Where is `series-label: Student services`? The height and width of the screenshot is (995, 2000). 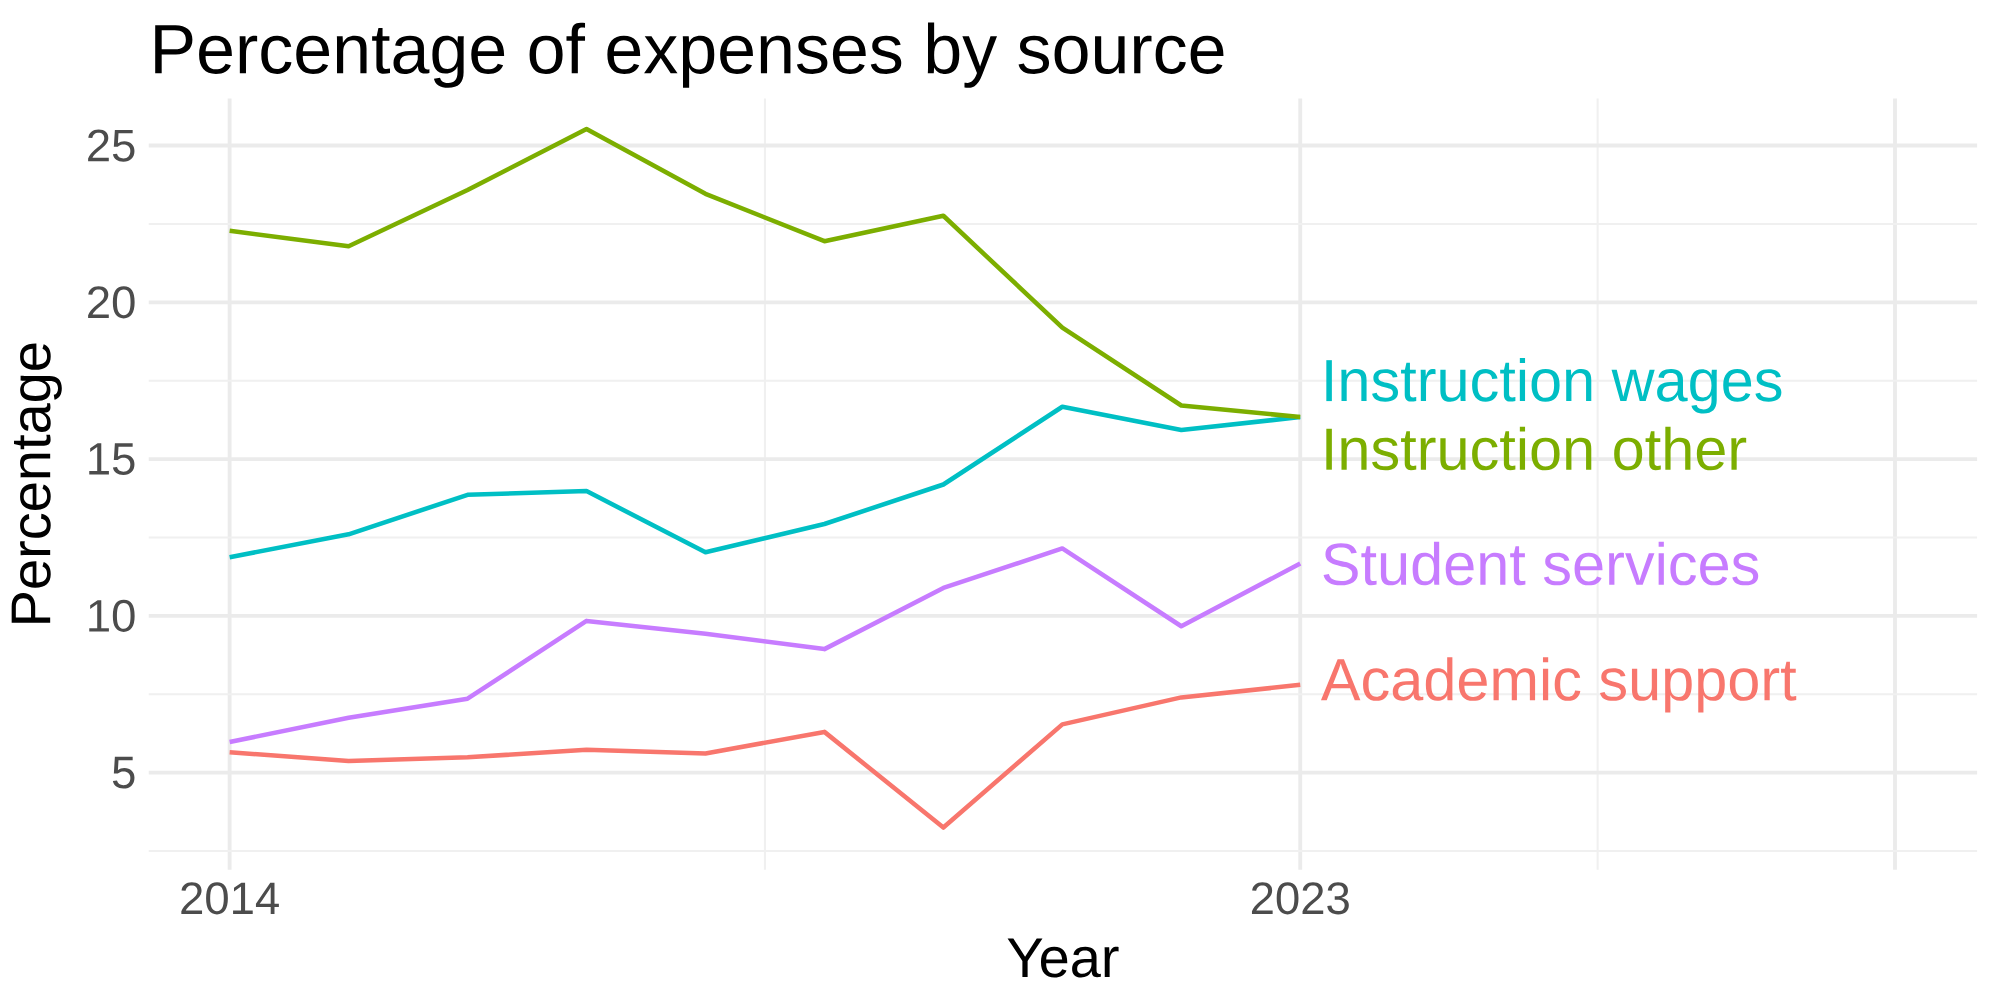
series-label: Student services is located at coordinates (1541, 563).